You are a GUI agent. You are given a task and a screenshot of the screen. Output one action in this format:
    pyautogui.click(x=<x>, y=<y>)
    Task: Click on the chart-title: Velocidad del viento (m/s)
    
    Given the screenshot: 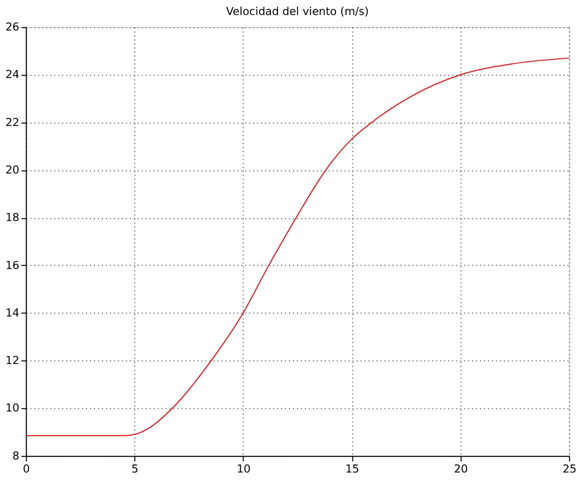 What is the action you would take?
    pyautogui.click(x=297, y=11)
    